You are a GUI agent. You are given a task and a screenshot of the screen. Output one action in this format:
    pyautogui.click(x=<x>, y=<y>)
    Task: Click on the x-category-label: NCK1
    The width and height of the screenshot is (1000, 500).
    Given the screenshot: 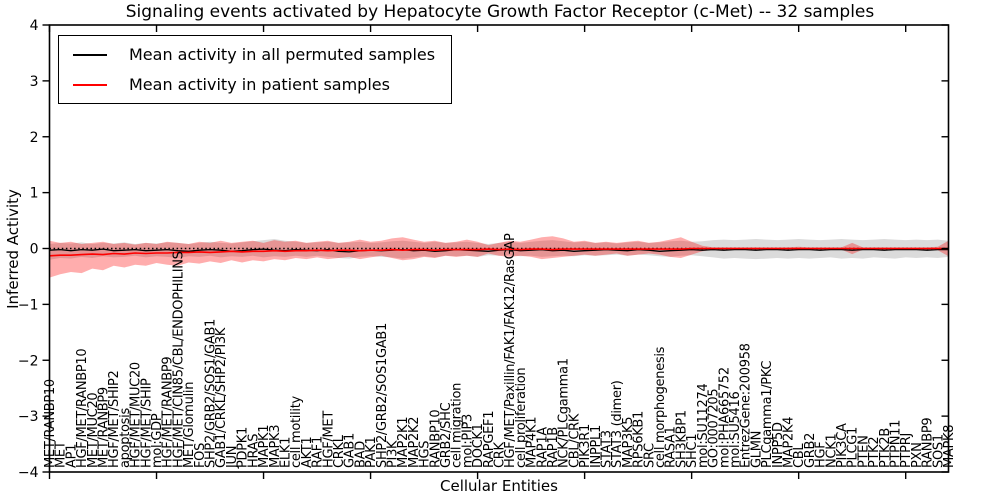 What is the action you would take?
    pyautogui.click(x=831, y=451)
    